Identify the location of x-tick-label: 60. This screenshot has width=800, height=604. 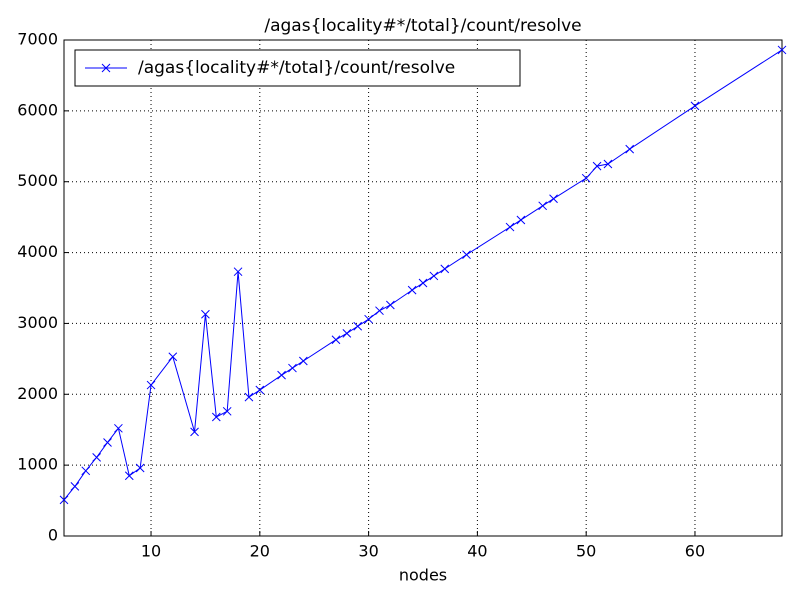
(695, 551).